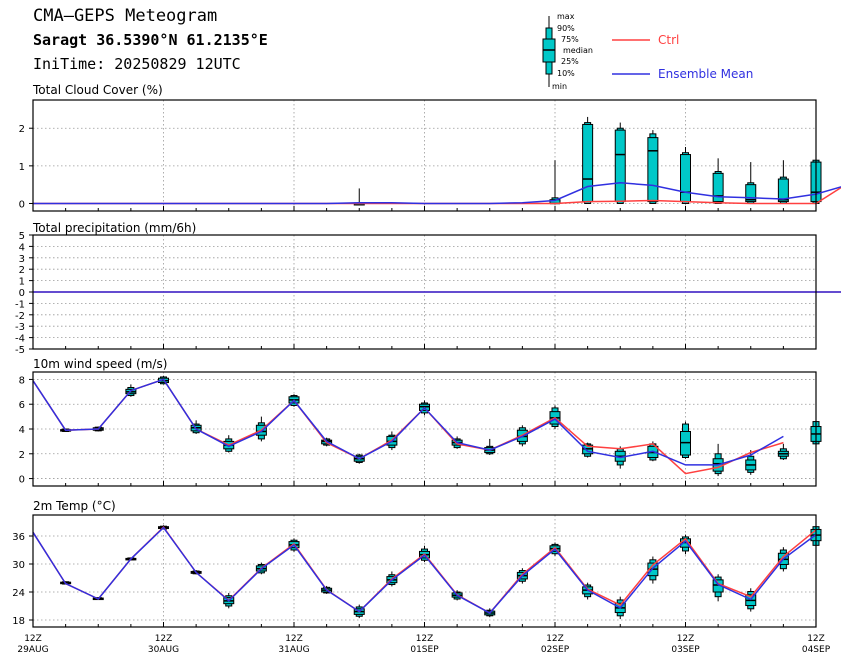 Image resolution: width=841 pixels, height=664 pixels. What do you see at coordinates (816, 650) in the screenshot?
I see `x-date-label: 04SEP` at bounding box center [816, 650].